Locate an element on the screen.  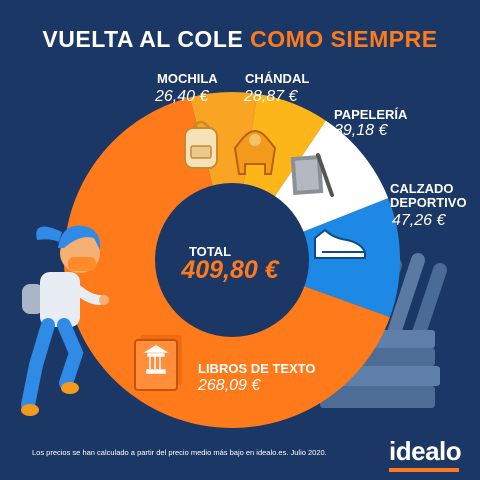
textbook-icon is located at coordinates (158, 363).